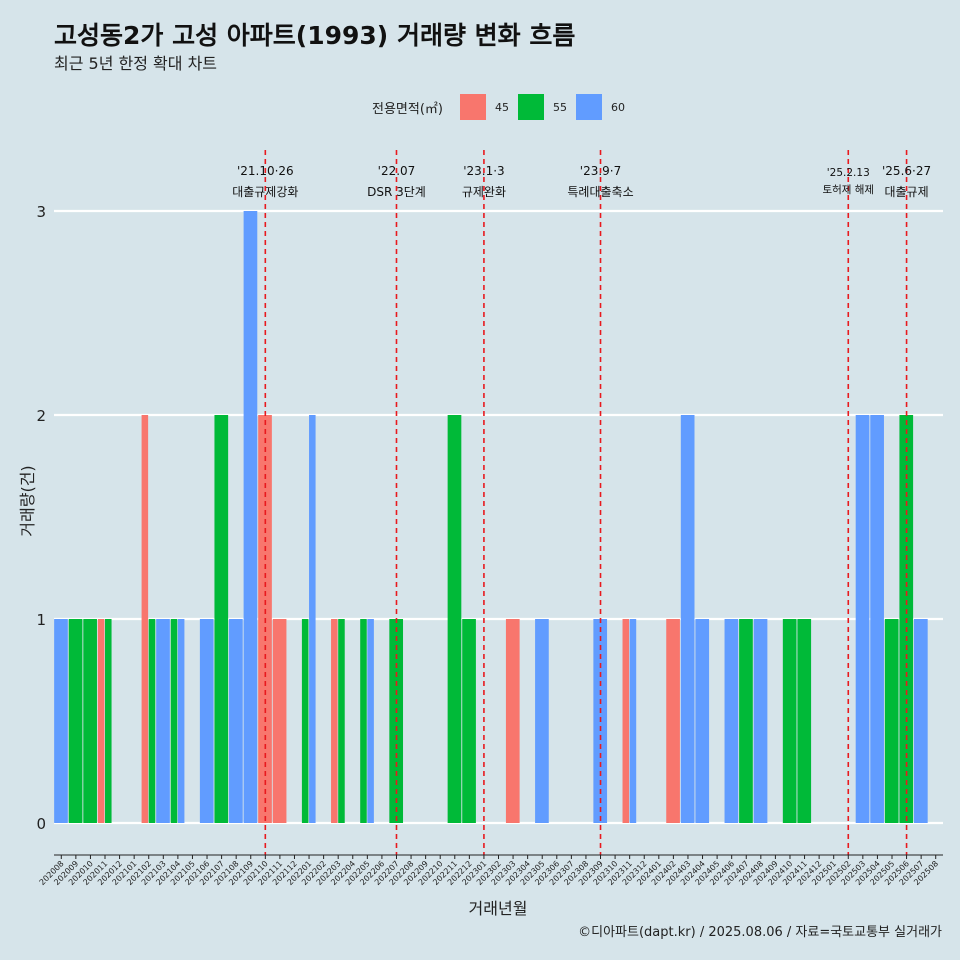  I want to click on chart-title: 고성동2가 고성 아파트(1993) 거래량 변화 흐름, so click(314, 35).